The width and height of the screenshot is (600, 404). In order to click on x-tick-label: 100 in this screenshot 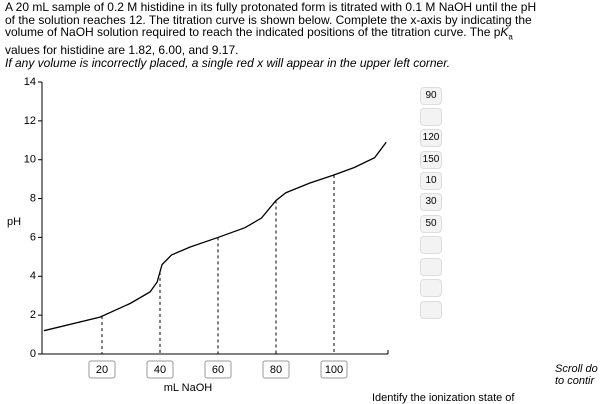, I will do `click(334, 370)`.